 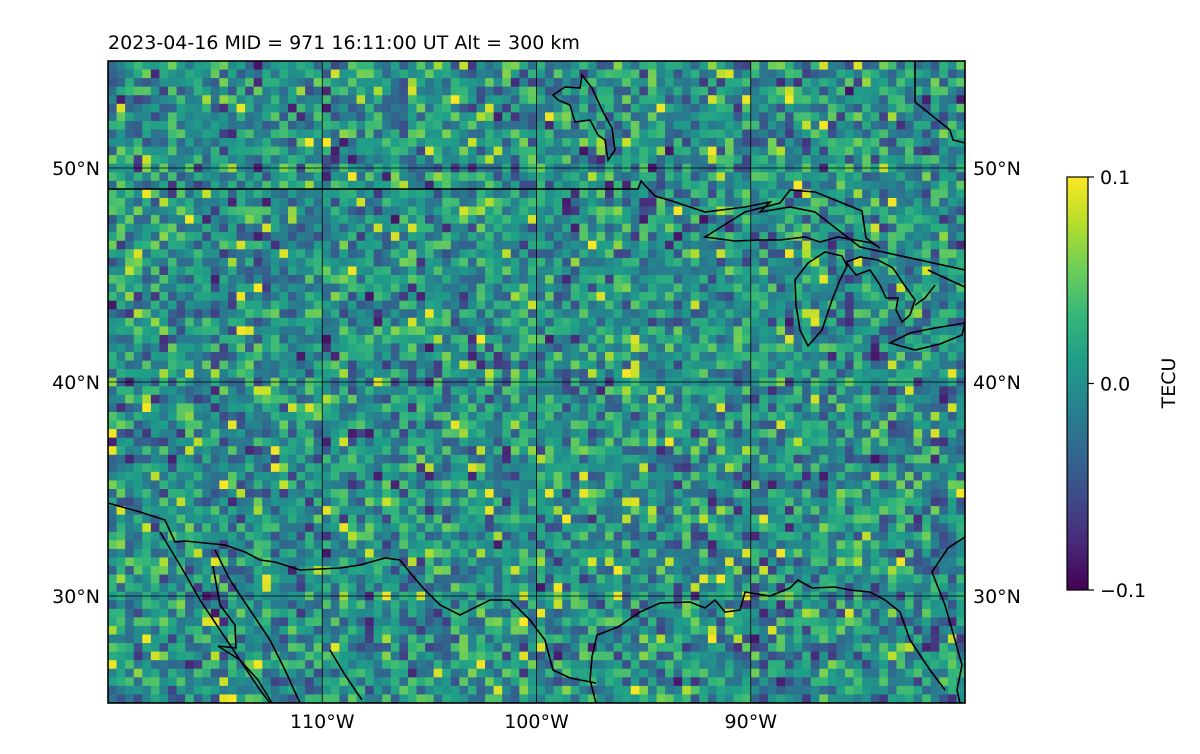 I want to click on longitude-ticks: 110°W 100°W 90°W, so click(x=533, y=722).